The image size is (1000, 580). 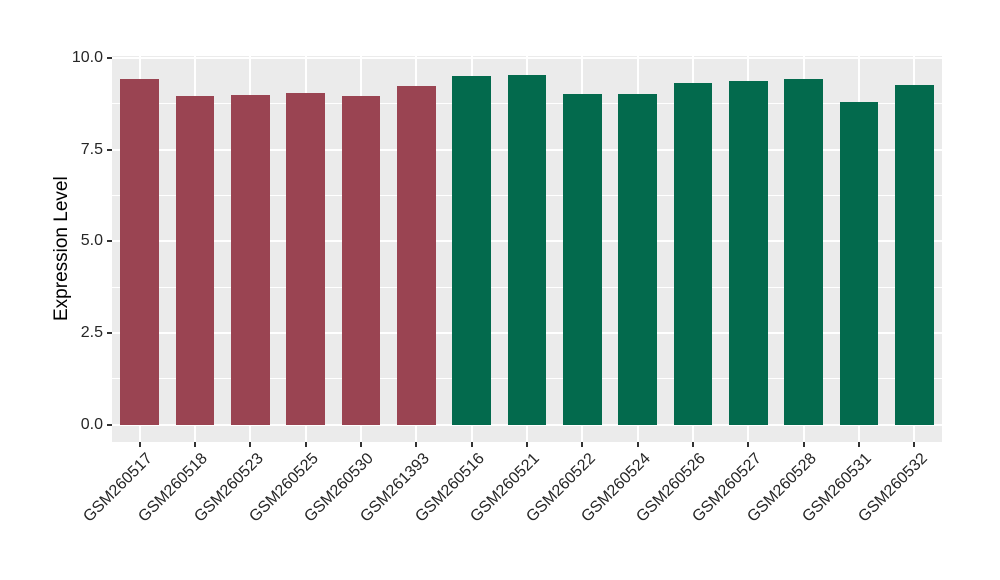 I want to click on y-tick-label: 0.0, so click(x=91, y=424).